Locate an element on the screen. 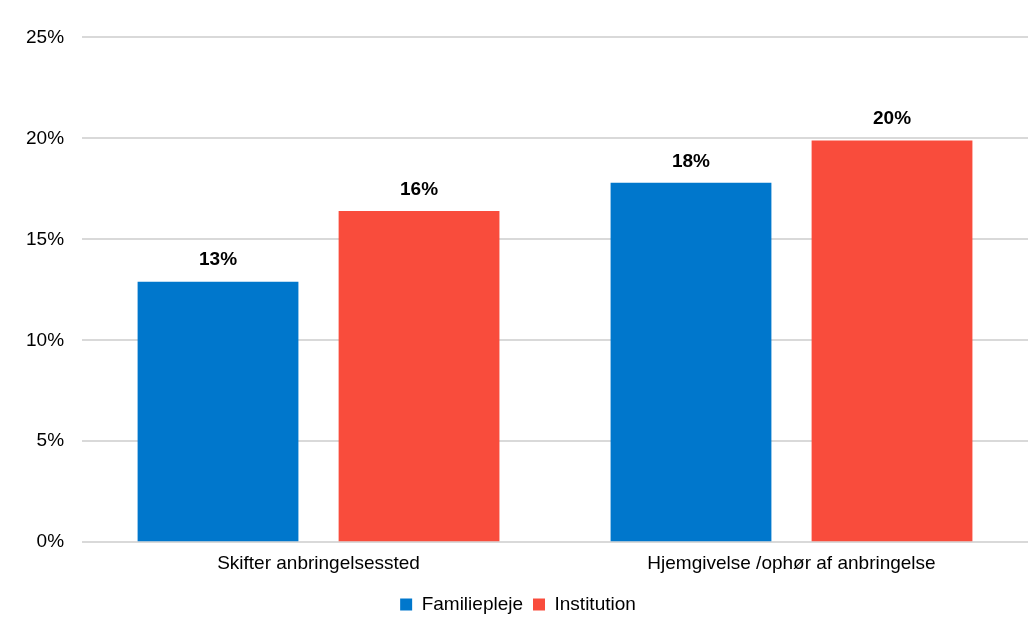 This screenshot has width=1036, height=632. y-tick-label: 0% is located at coordinates (50, 541).